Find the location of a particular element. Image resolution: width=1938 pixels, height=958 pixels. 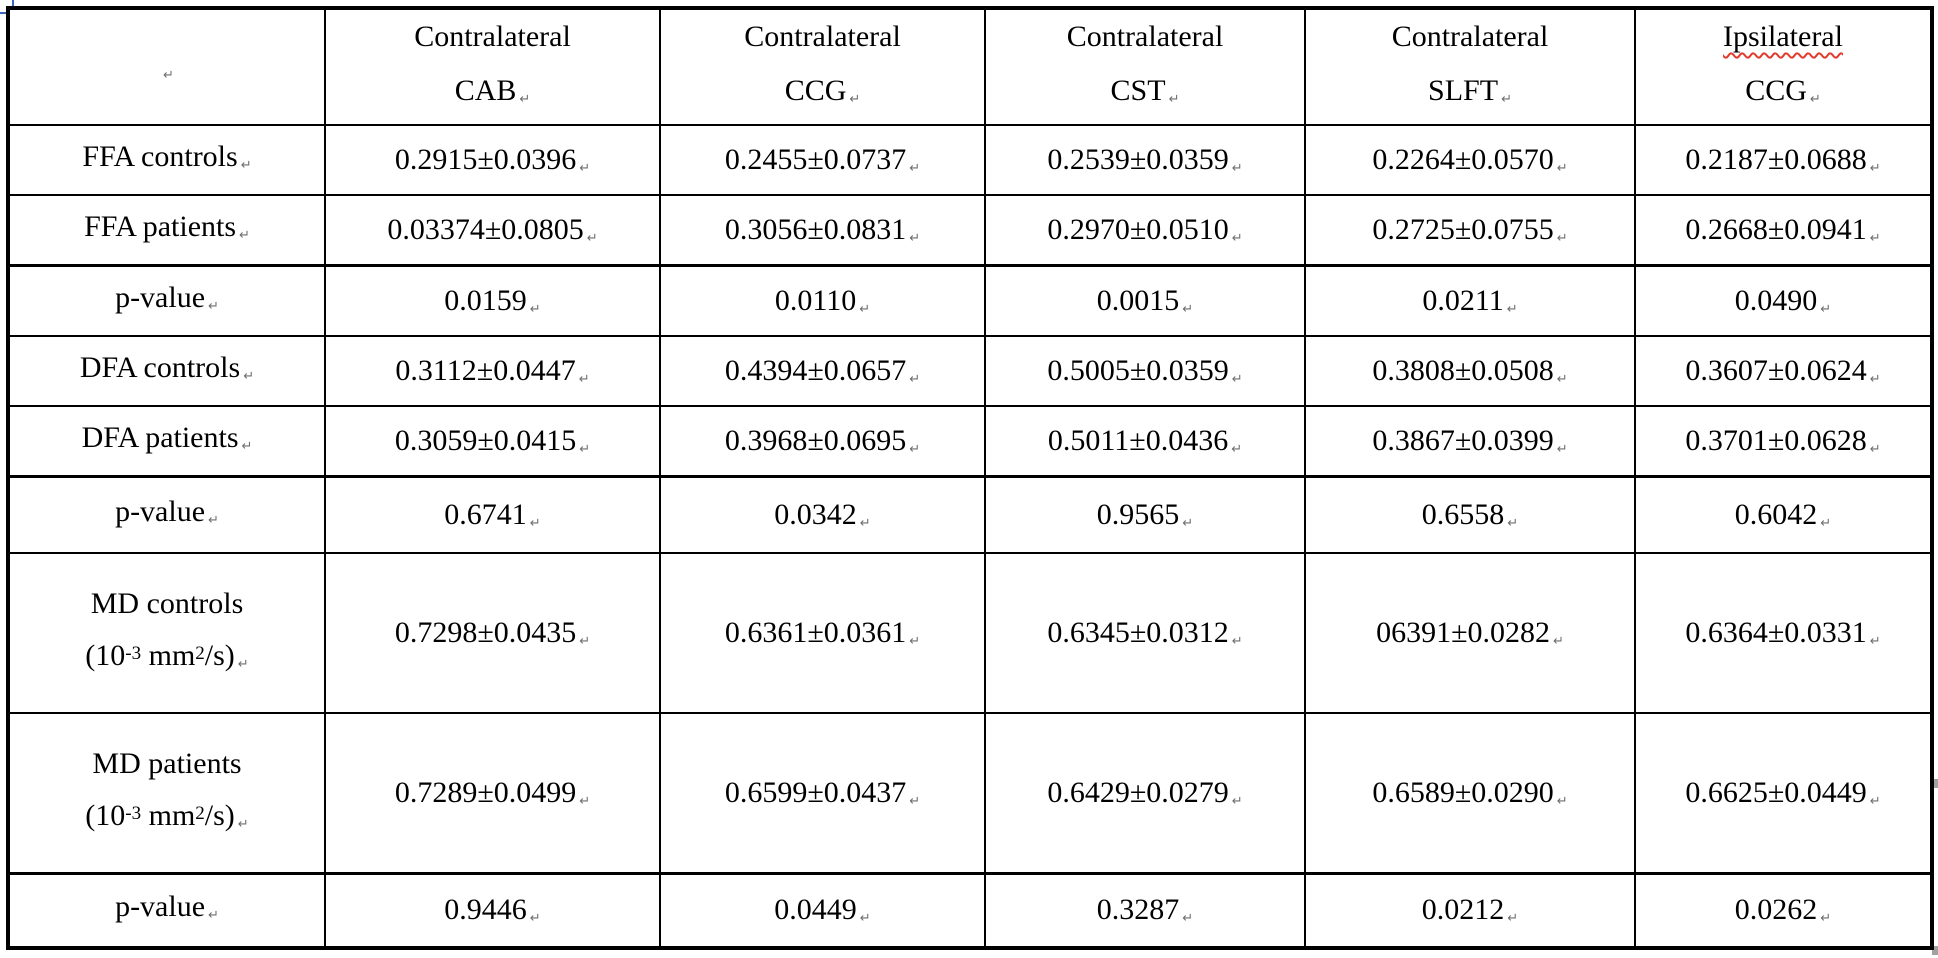

value-cell: 0.03374±0.0805 ↵ is located at coordinates (492, 230).